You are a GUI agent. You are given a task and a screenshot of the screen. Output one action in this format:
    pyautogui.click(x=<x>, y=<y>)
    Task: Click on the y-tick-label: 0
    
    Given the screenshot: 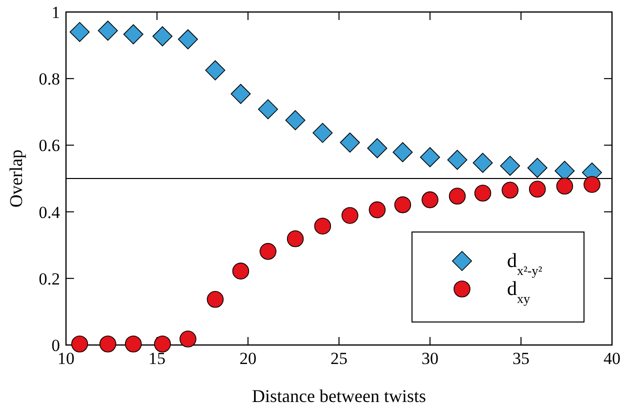 What is the action you would take?
    pyautogui.click(x=56, y=345)
    